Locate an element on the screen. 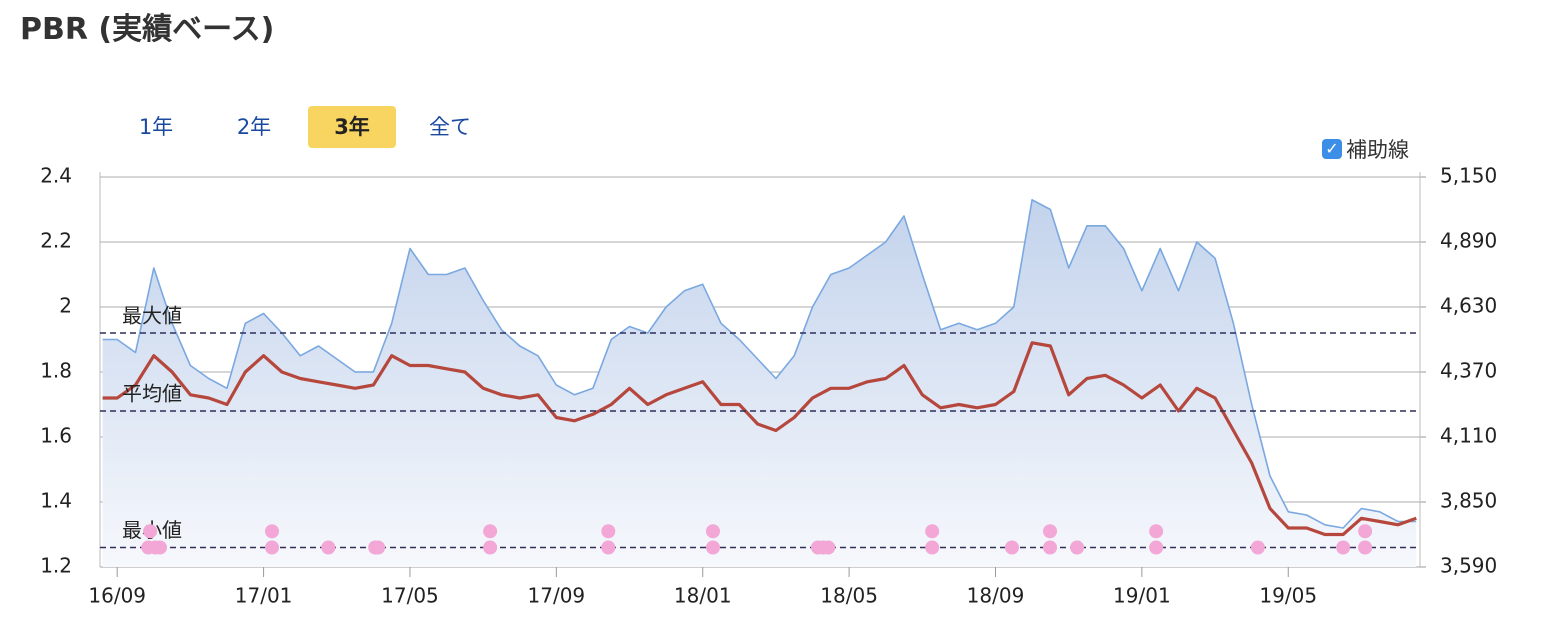  x-tick-label: 19/05 is located at coordinates (1288, 596).